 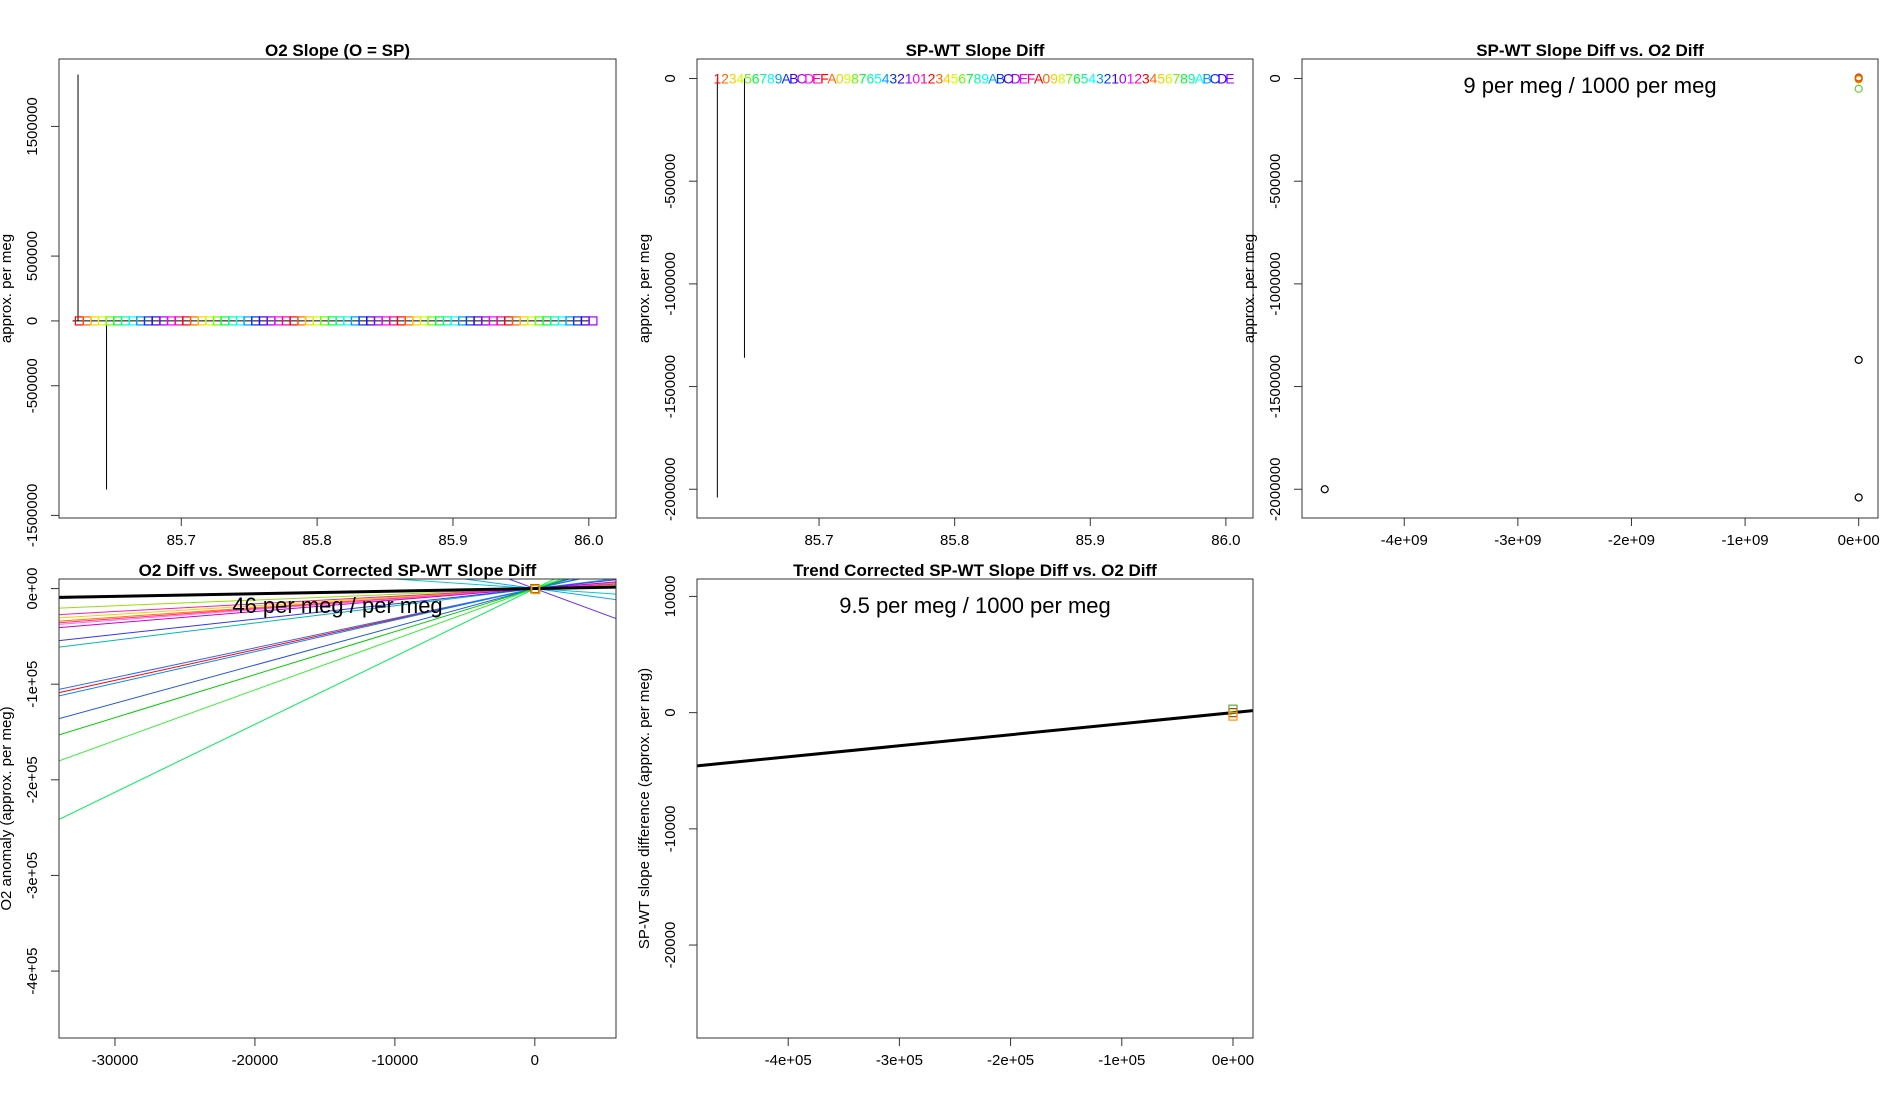 I want to click on y-tick-label: -1e+05, so click(x=32, y=684).